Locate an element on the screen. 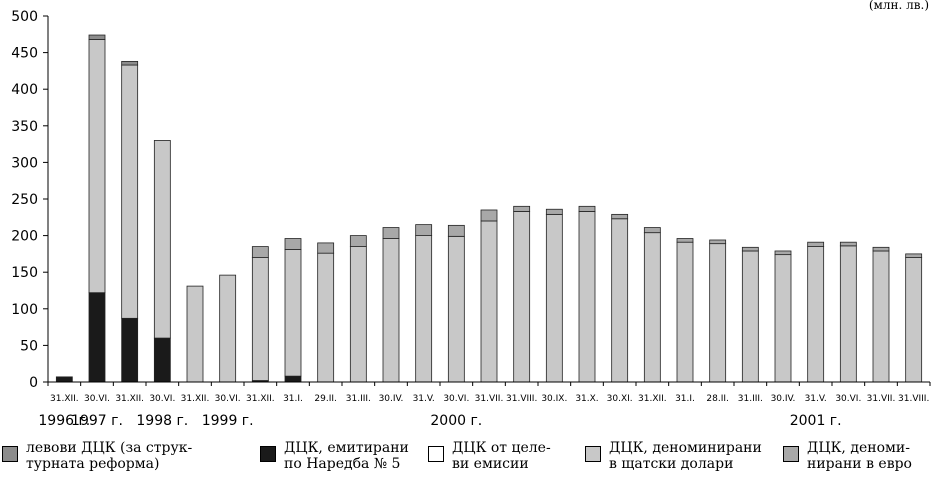 The image size is (933, 480). x-tick-label: 30.IX. is located at coordinates (554, 399).